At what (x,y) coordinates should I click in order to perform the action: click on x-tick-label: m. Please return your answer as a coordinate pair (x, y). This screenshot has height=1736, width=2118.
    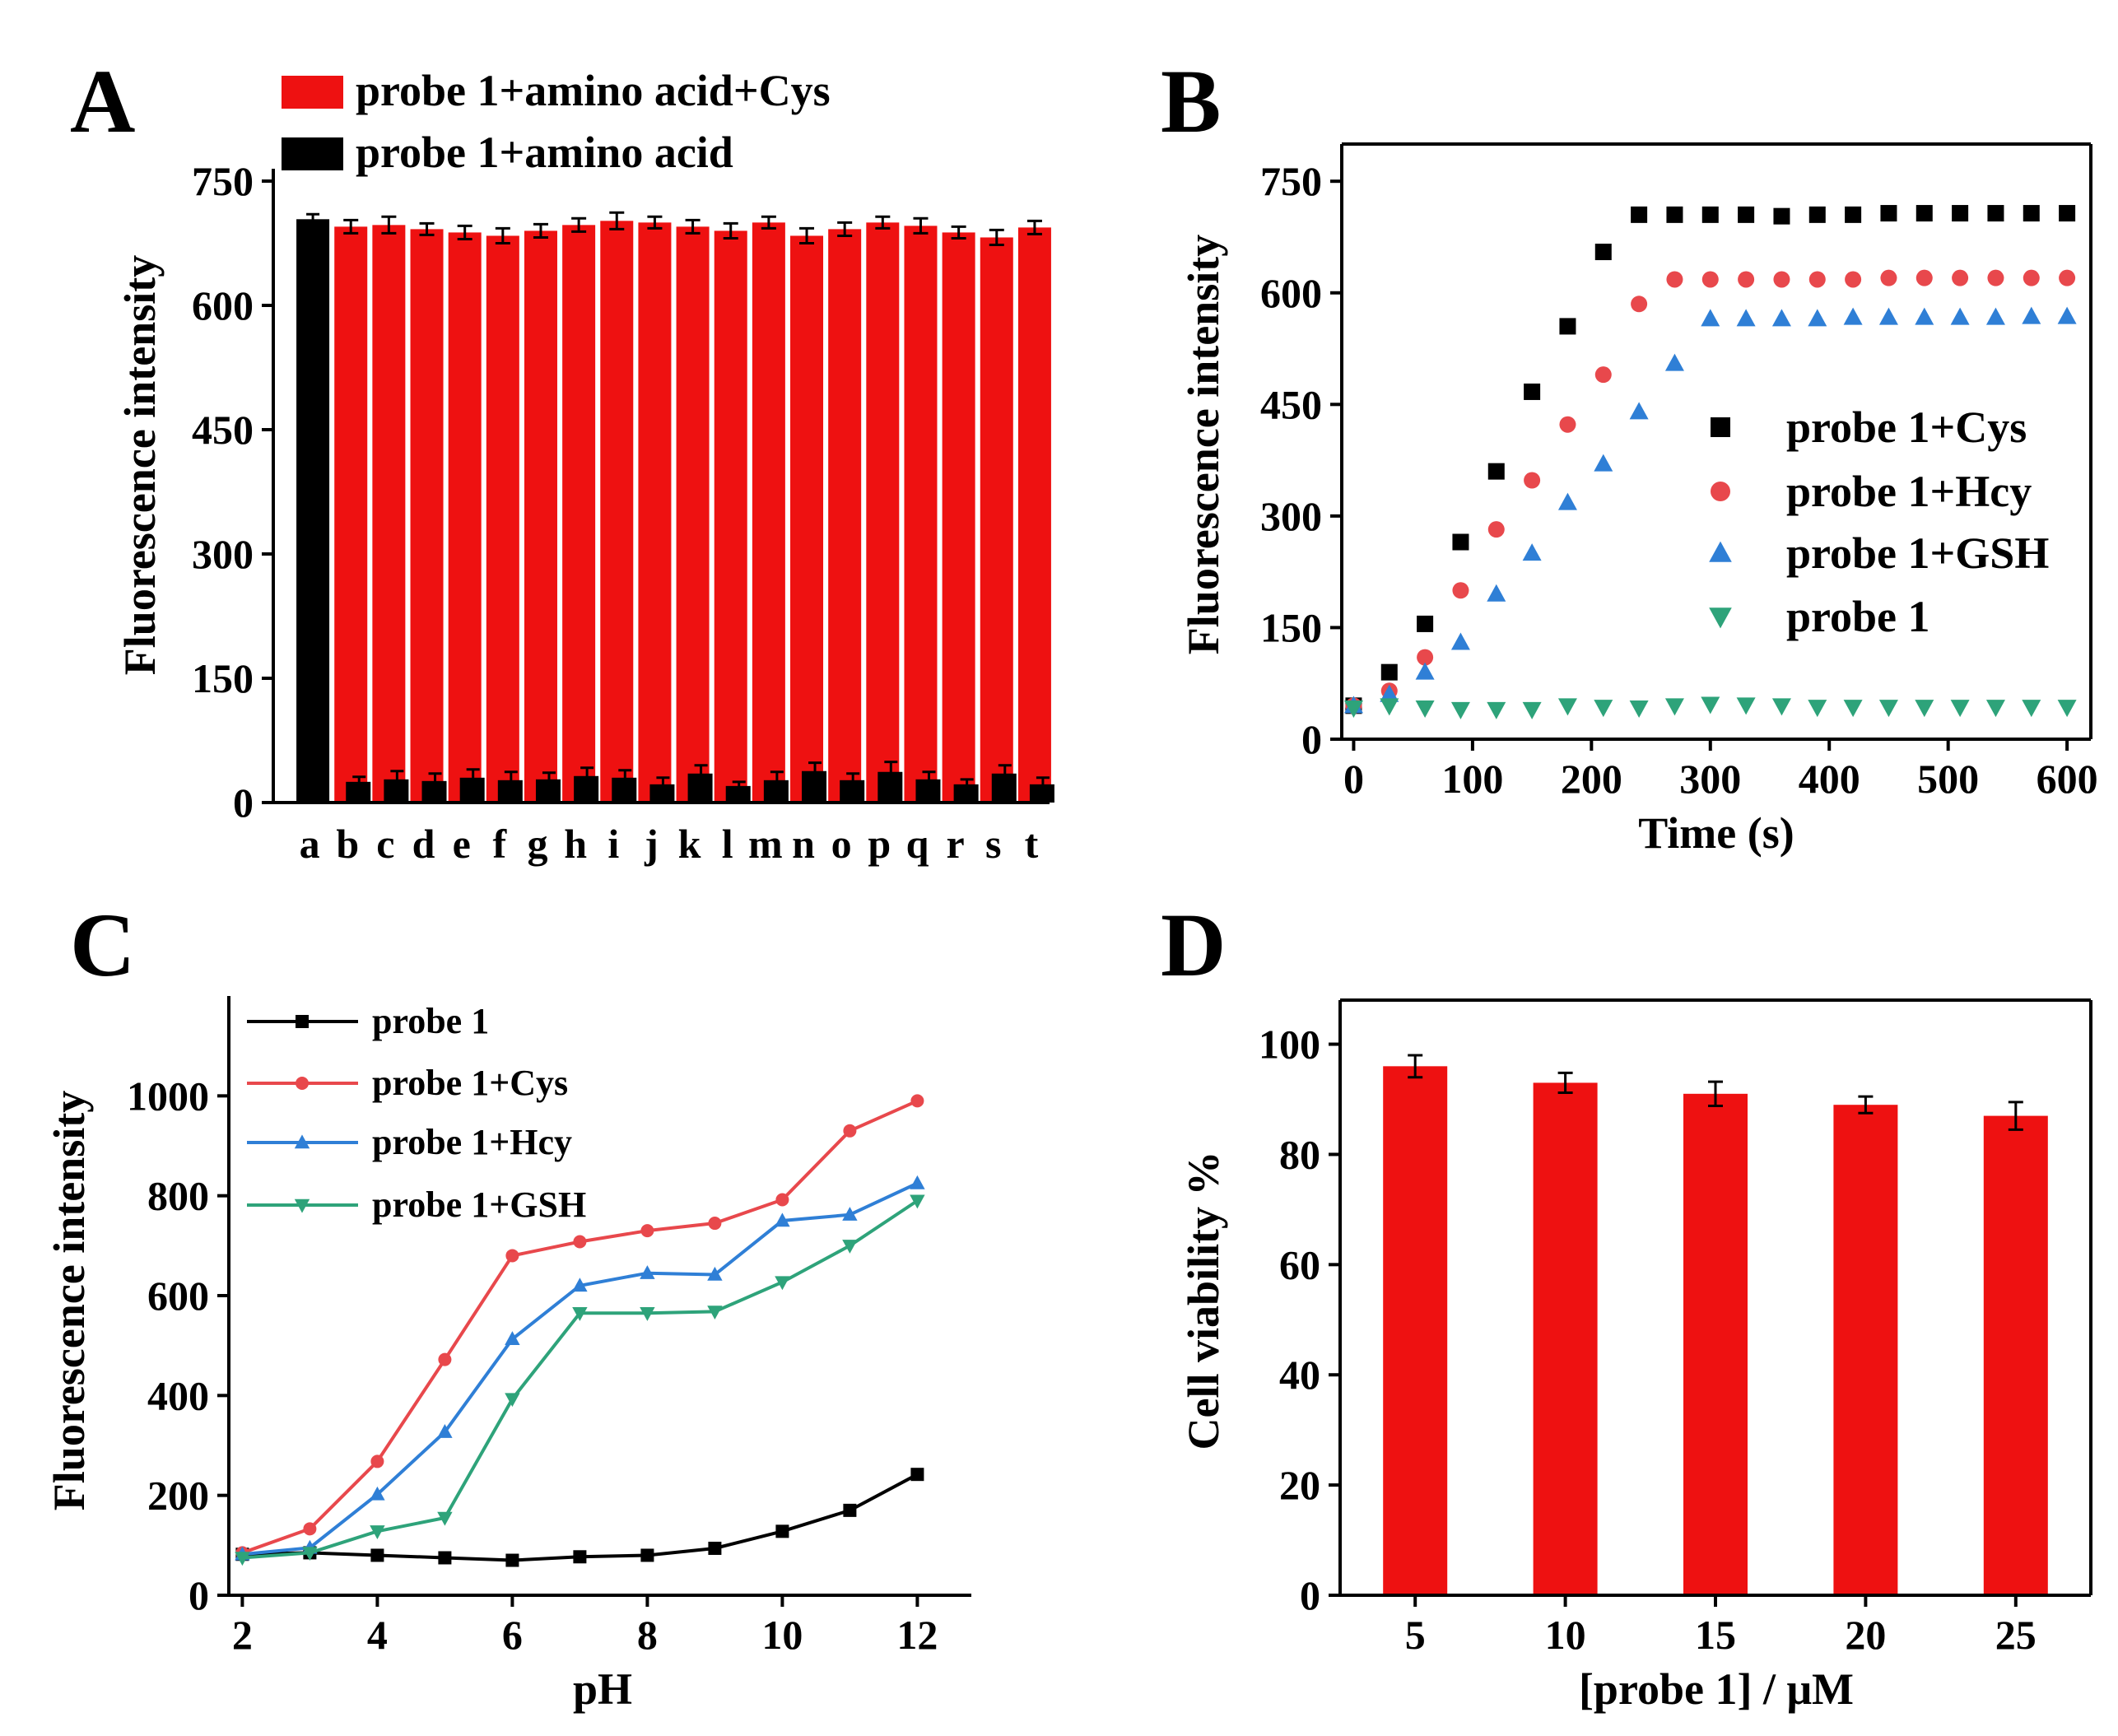
    Looking at the image, I should click on (765, 844).